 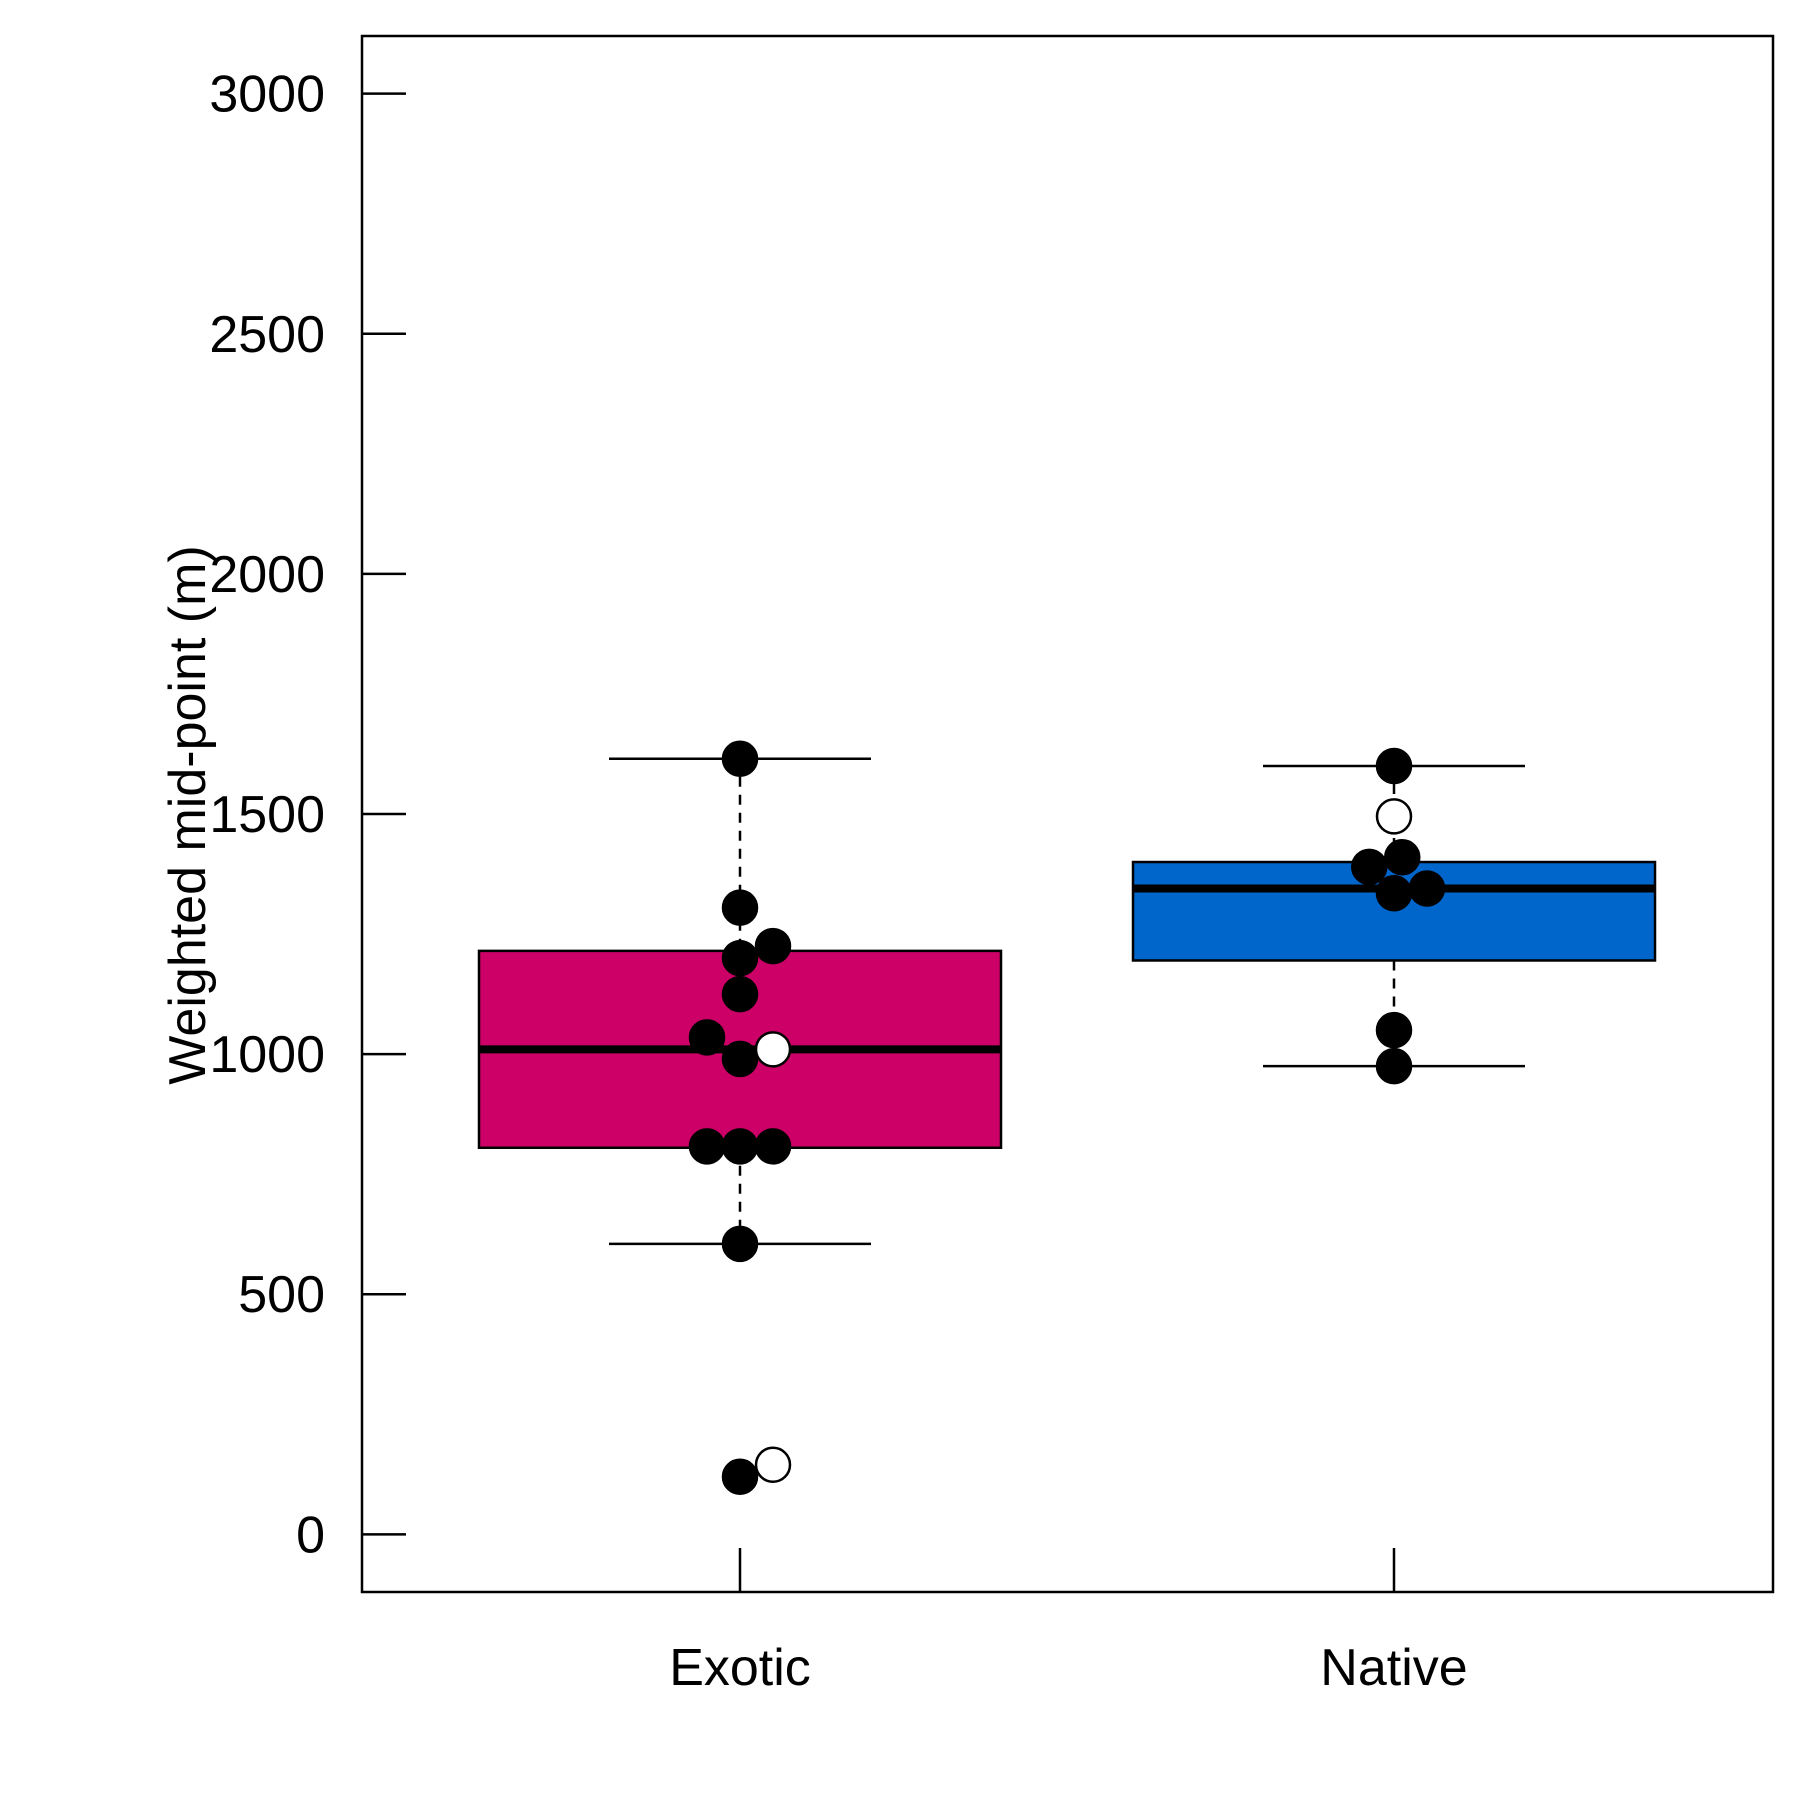 I want to click on y-tick-label: 0, so click(x=310, y=1535).